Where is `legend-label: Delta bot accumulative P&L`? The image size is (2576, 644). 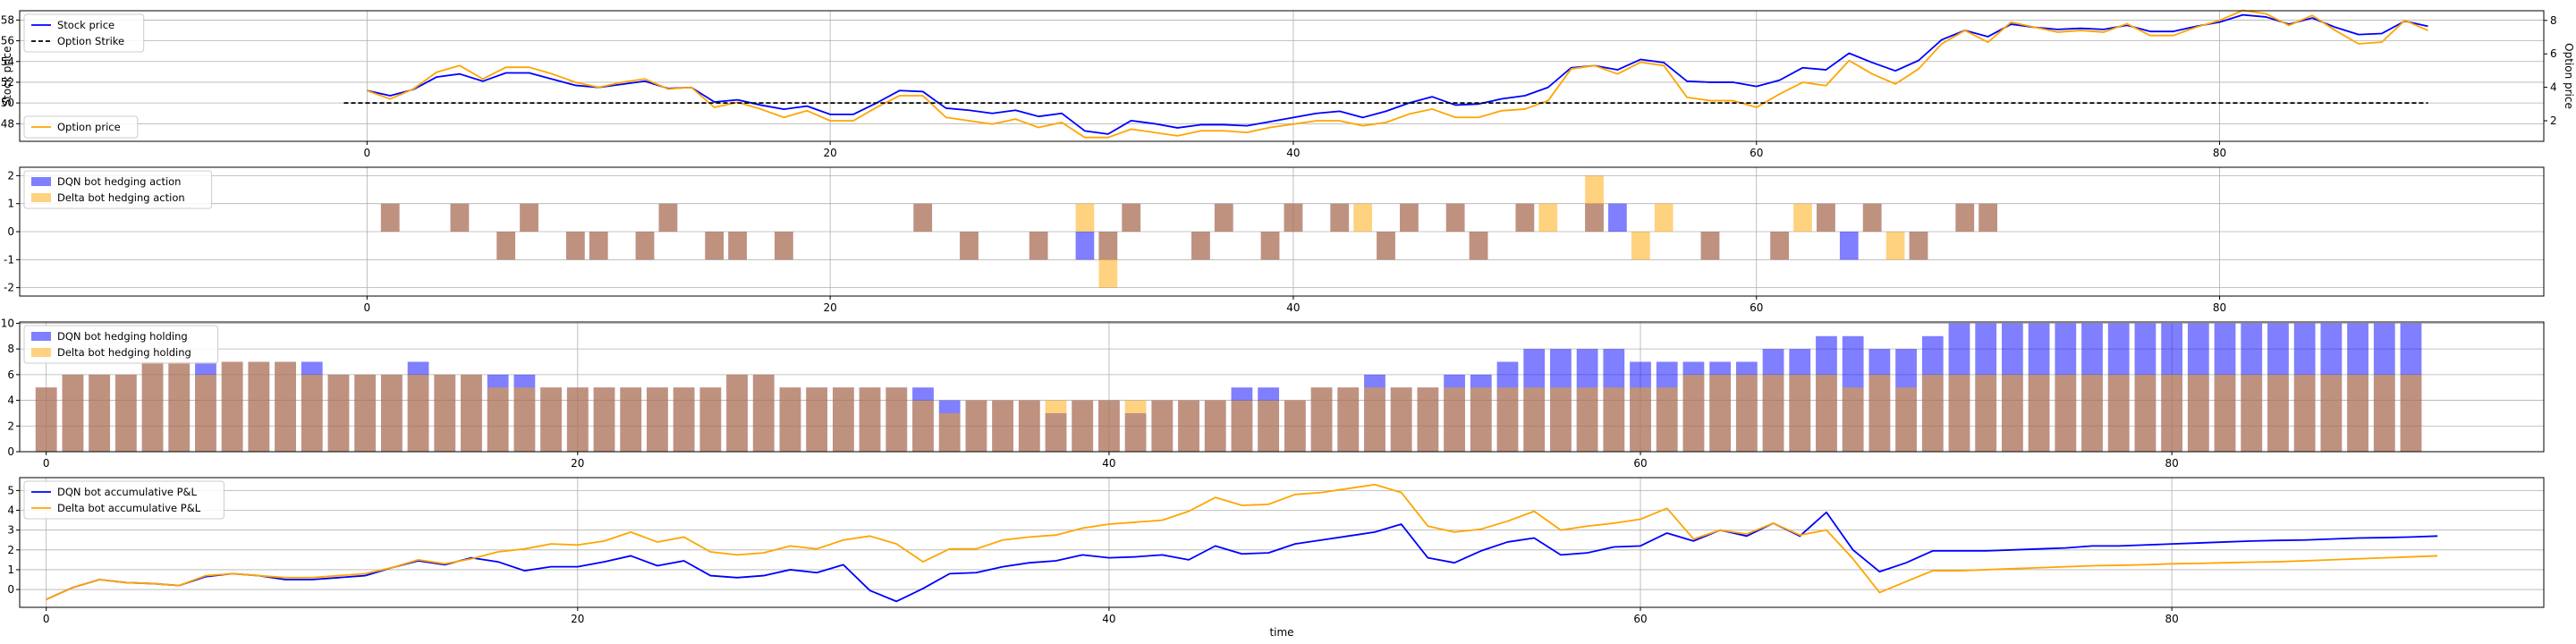
legend-label: Delta bot accumulative P&L is located at coordinates (129, 508).